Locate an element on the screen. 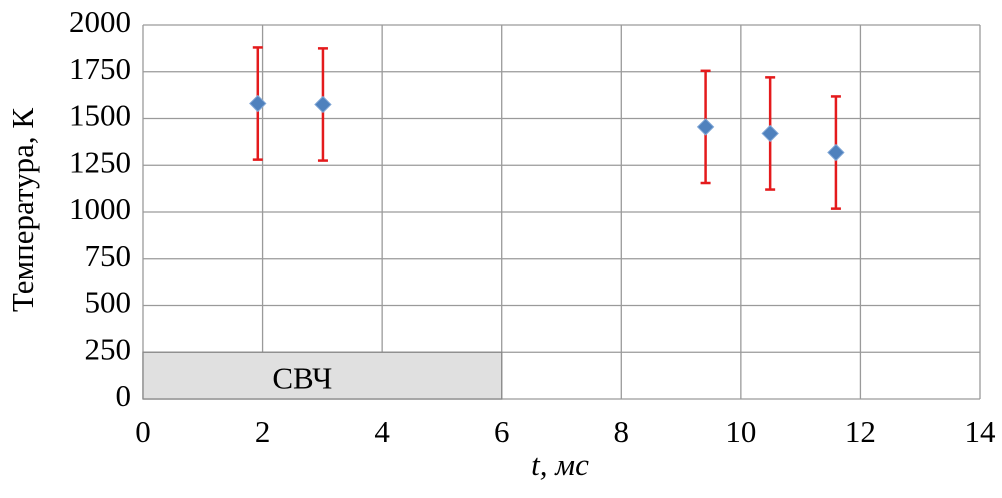 The height and width of the screenshot is (498, 1002). band is located at coordinates (322, 375).